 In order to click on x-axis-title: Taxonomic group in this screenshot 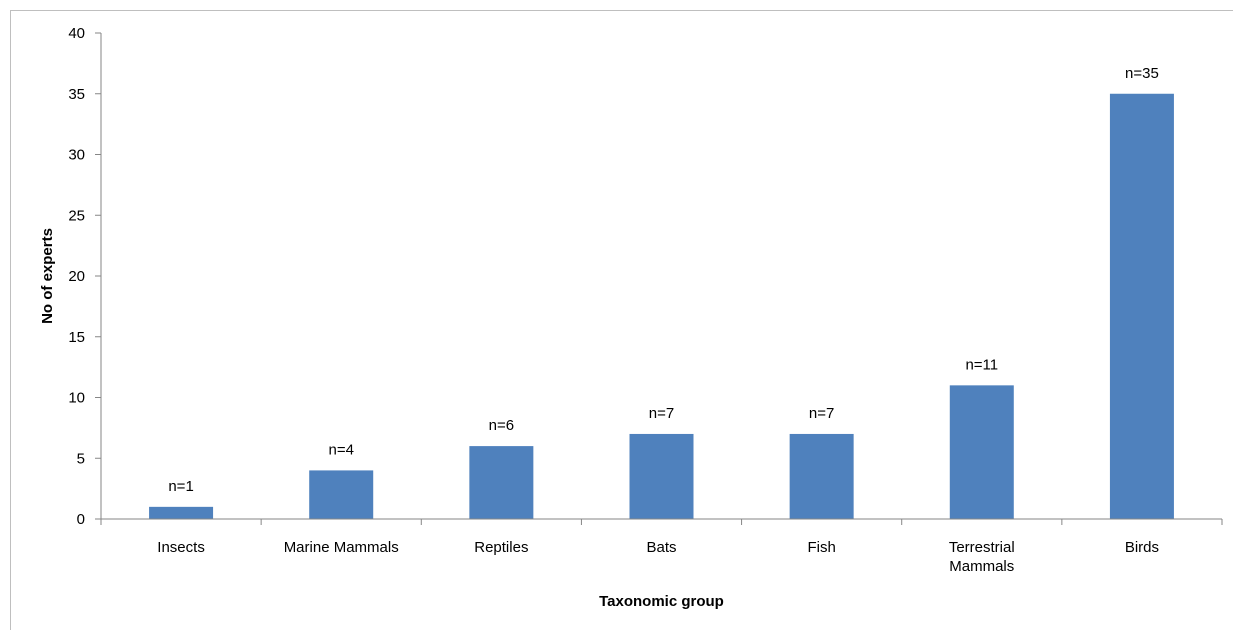, I will do `click(661, 601)`.